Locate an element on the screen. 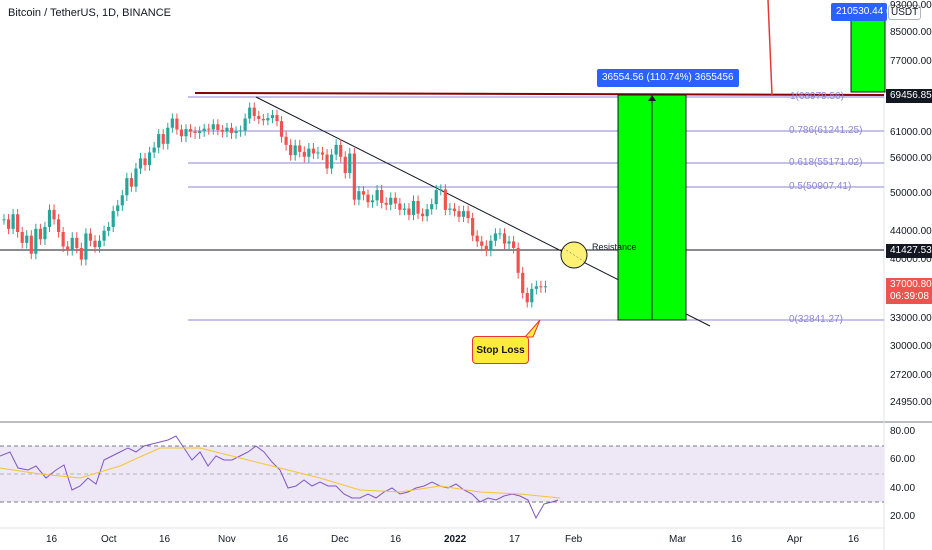 The width and height of the screenshot is (932, 550). time-tick: Oct is located at coordinates (109, 539).